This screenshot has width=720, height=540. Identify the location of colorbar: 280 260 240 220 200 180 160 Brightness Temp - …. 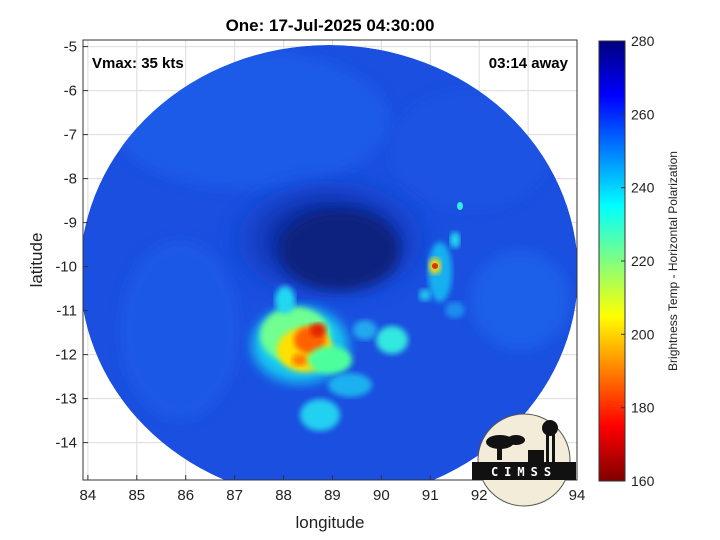
(639, 261).